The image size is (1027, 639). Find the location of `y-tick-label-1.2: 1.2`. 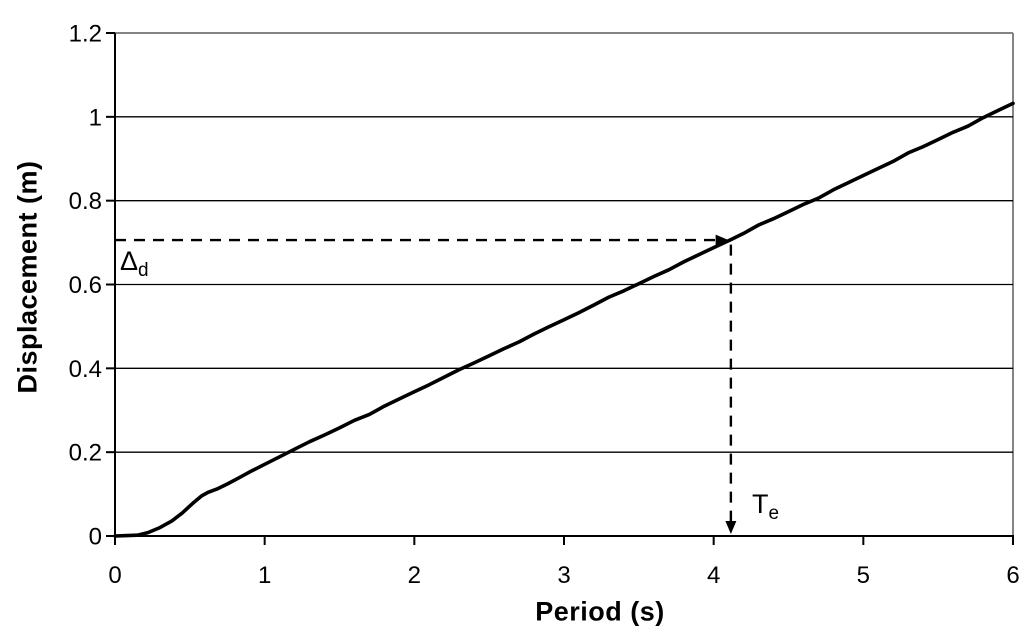

y-tick-label-1.2: 1.2 is located at coordinates (85, 34).